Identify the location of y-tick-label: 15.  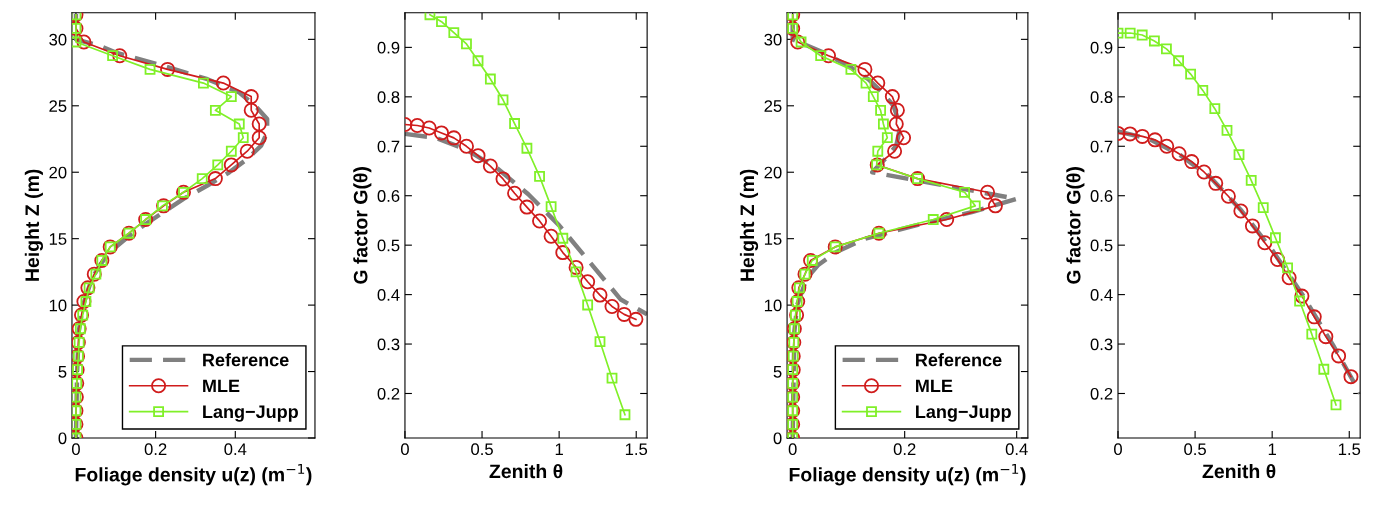
(773, 239).